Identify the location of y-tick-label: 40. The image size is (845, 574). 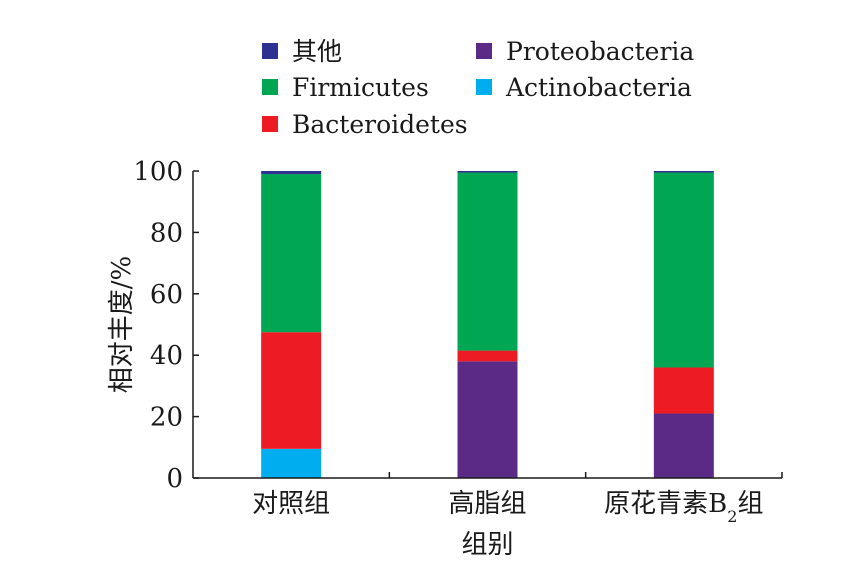
(166, 356).